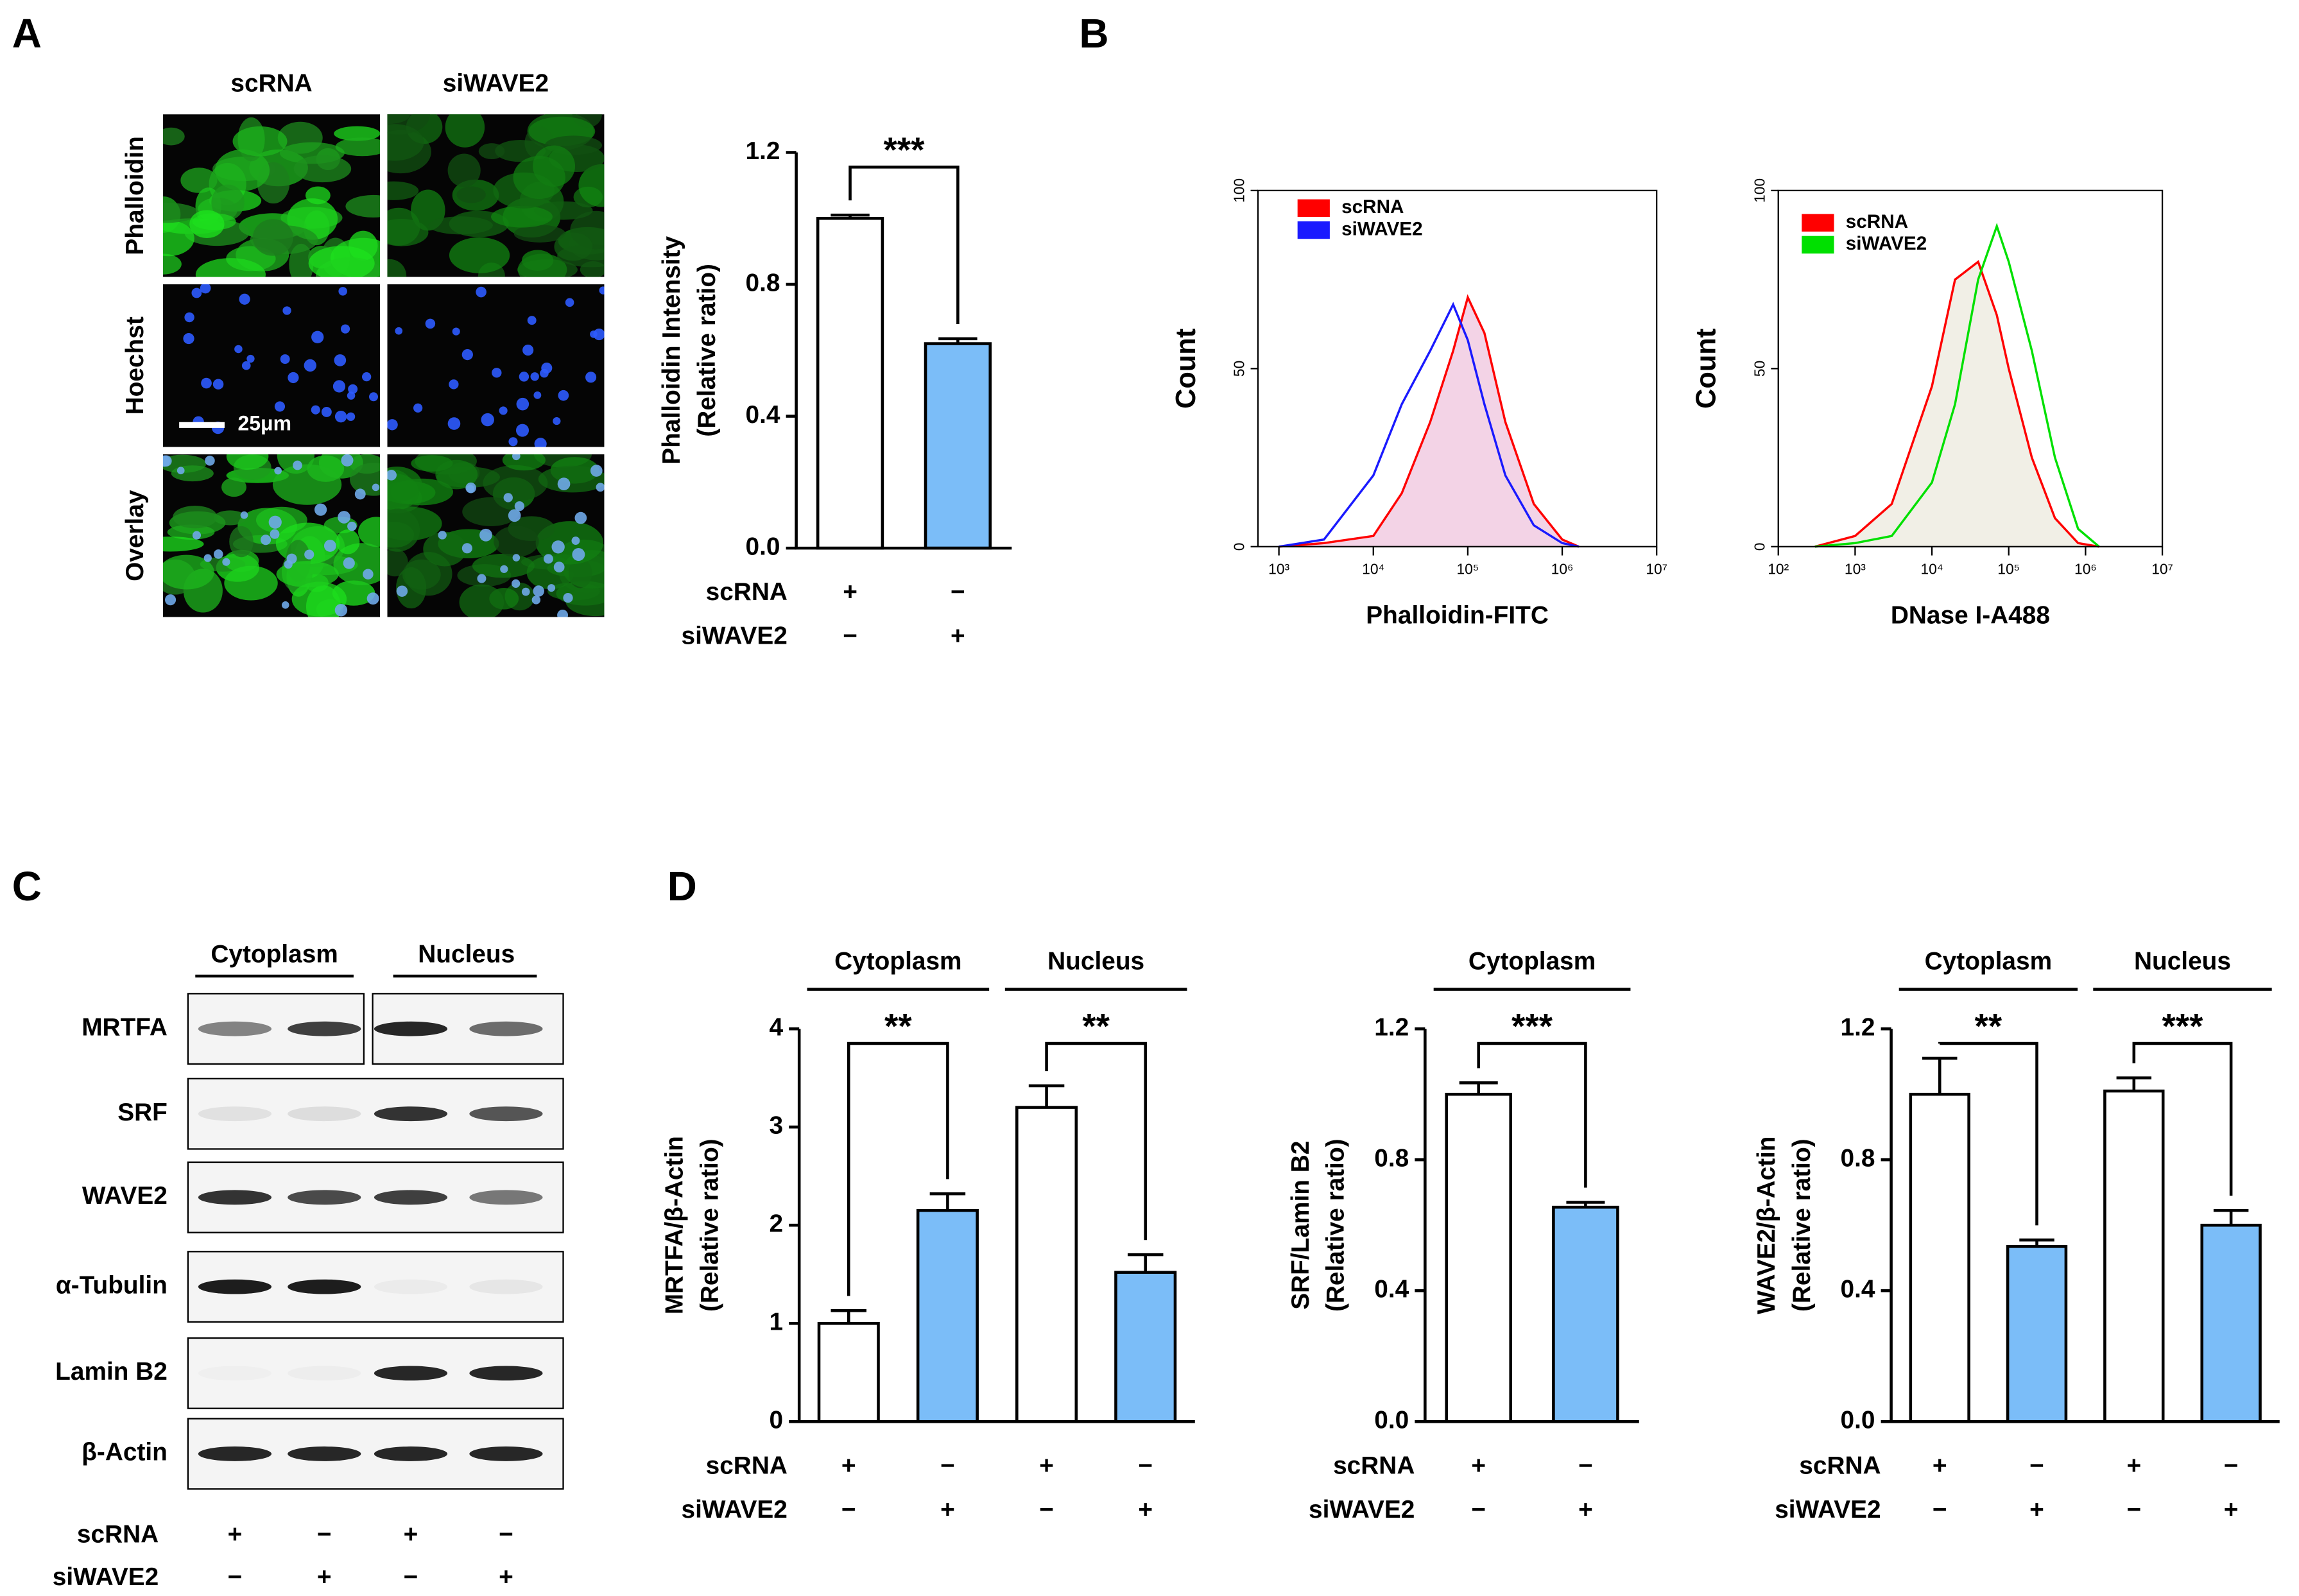 The image size is (2299, 1596). What do you see at coordinates (1373, 568) in the screenshot?
I see `x-tick-label: 10⁴` at bounding box center [1373, 568].